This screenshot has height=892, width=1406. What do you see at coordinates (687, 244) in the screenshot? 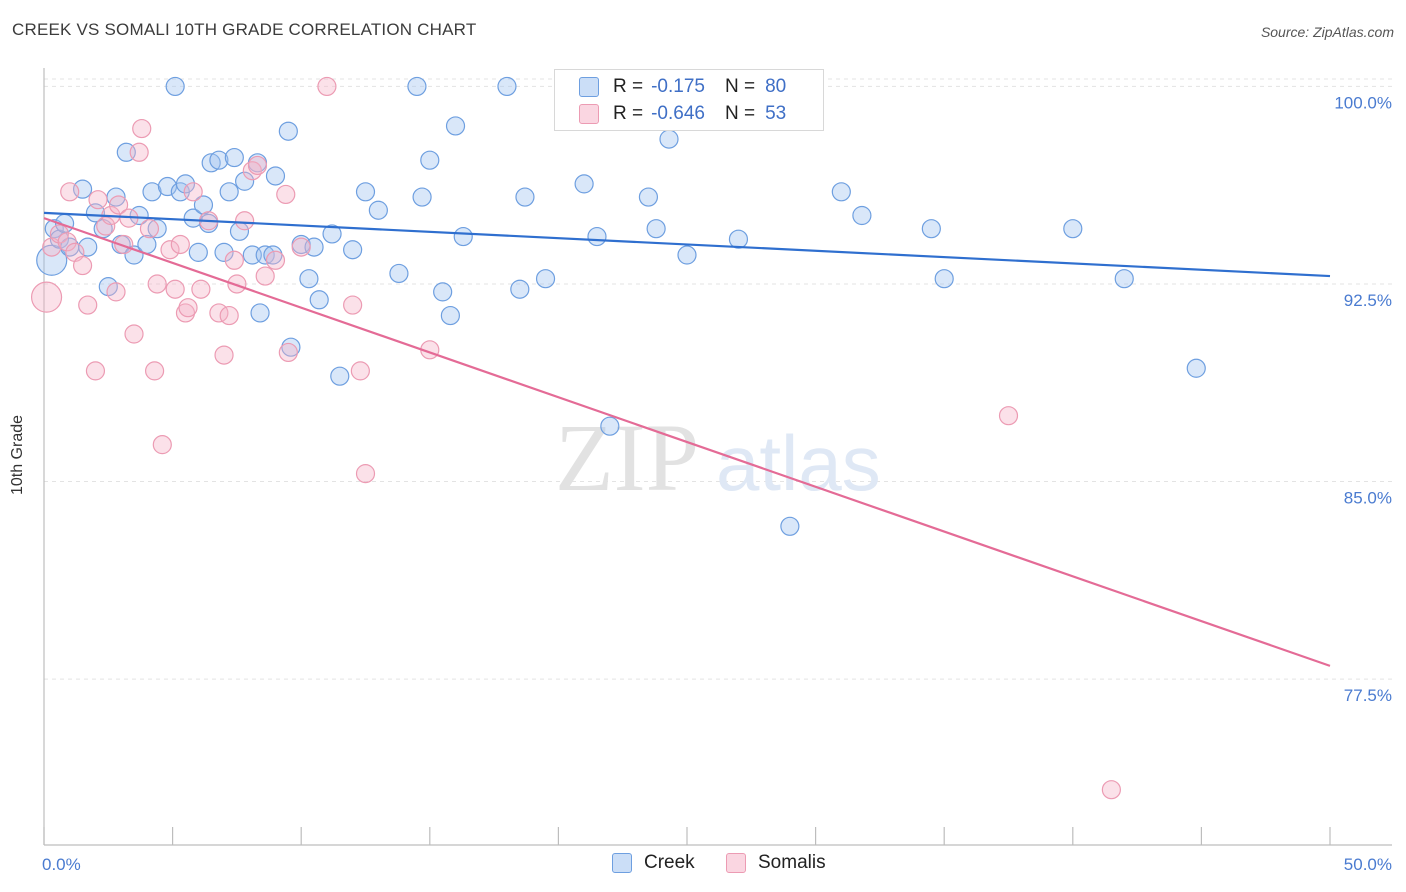
I see `creek-trend-line` at bounding box center [687, 244].